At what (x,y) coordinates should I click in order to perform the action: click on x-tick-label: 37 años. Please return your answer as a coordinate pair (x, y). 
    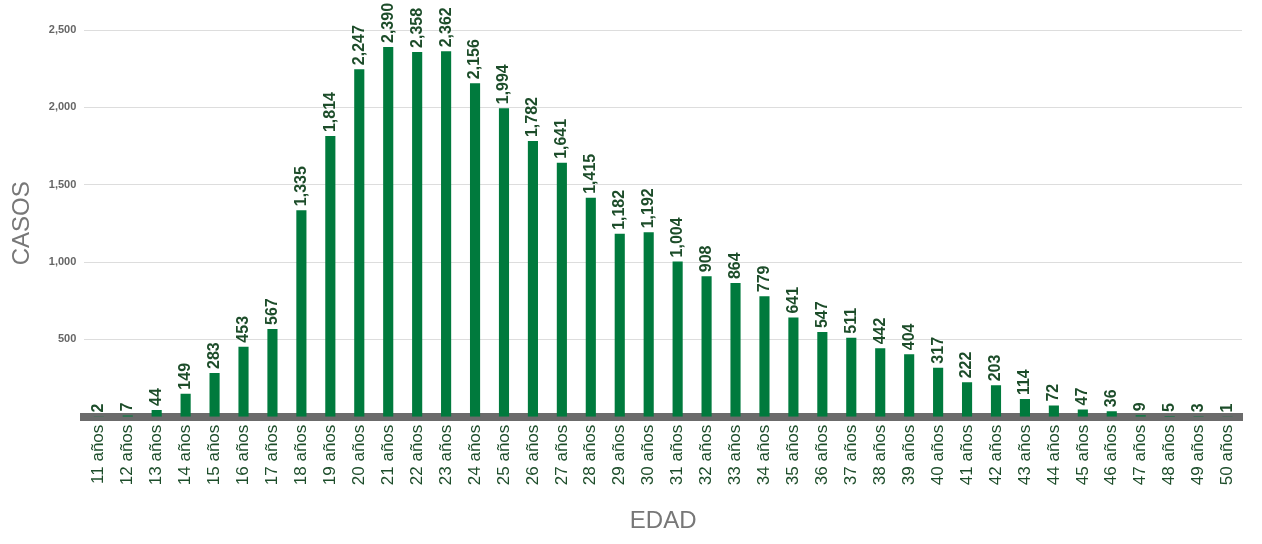
    Looking at the image, I should click on (850, 455).